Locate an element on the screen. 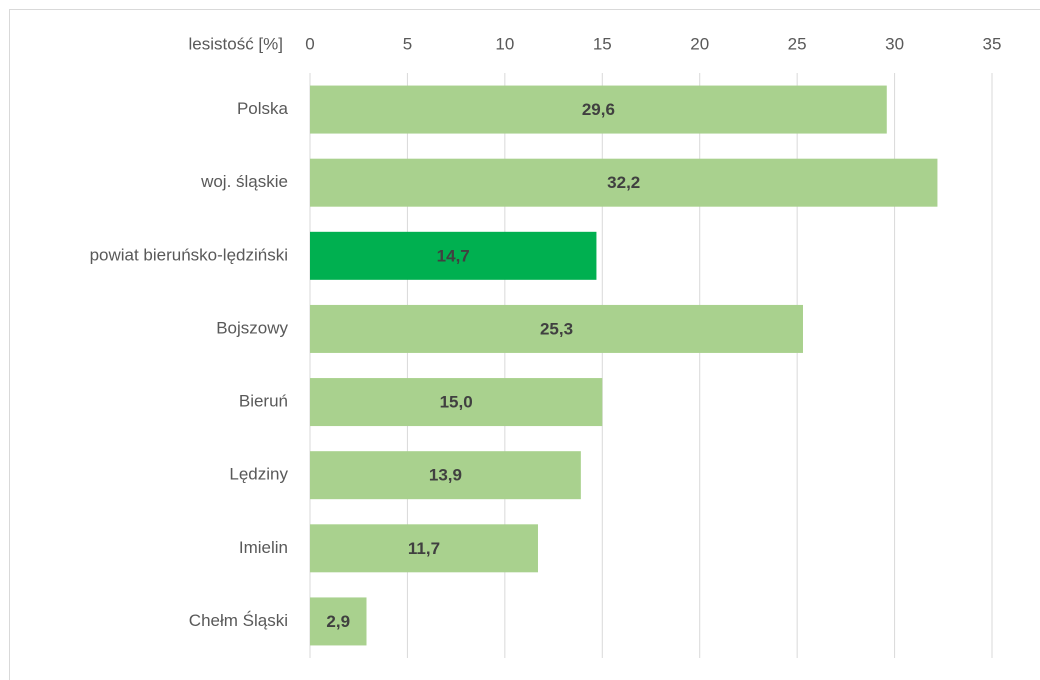 The height and width of the screenshot is (680, 1040). value-label: 2,9 is located at coordinates (338, 621).